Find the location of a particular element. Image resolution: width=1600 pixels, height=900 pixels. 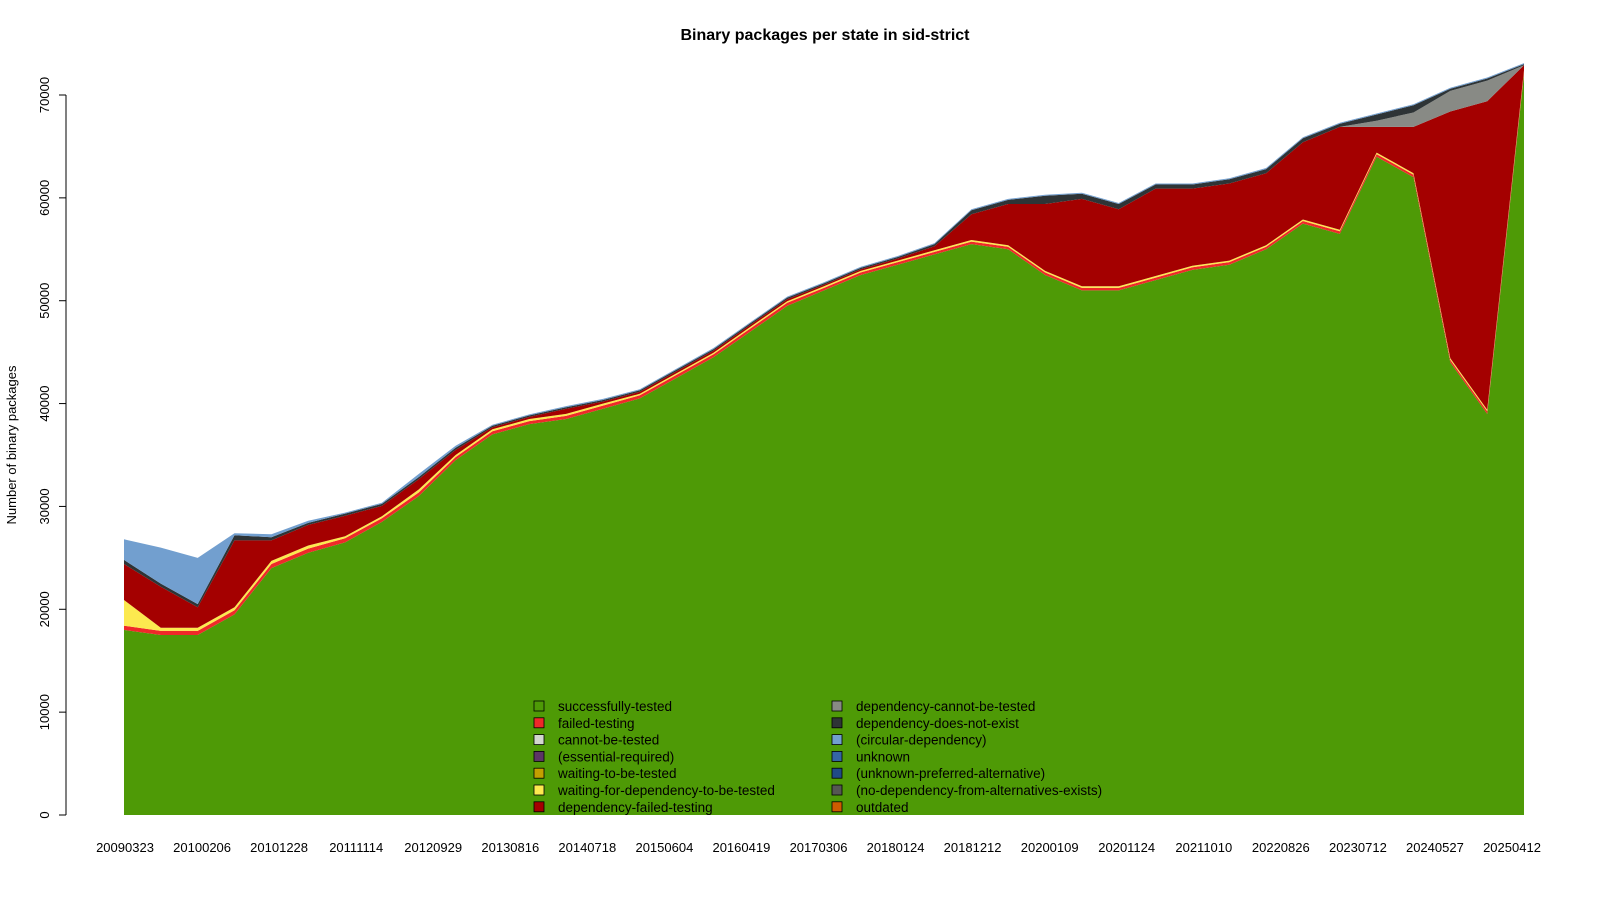

legend-label: waiting-for-dependency-to-be-tested is located at coordinates (666, 790).